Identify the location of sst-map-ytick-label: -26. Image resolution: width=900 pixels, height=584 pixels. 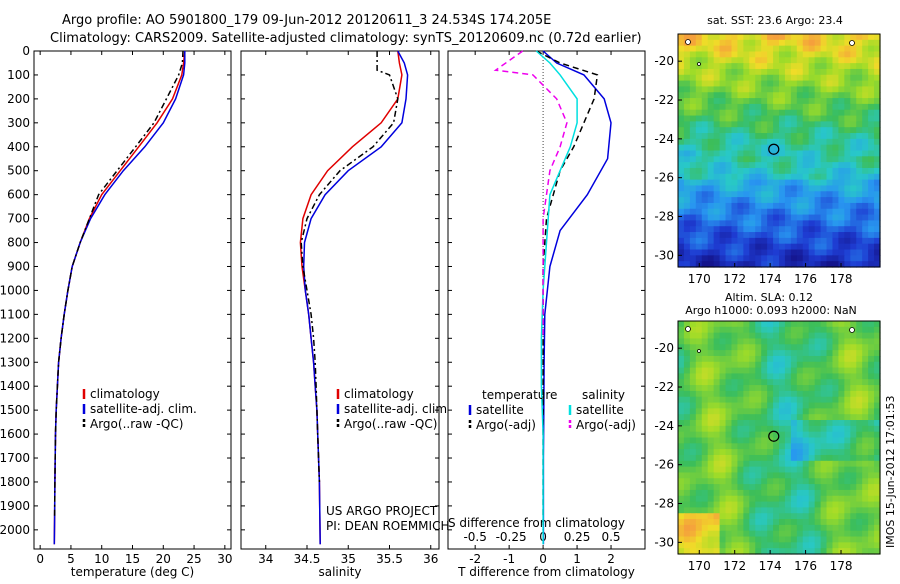
(664, 178).